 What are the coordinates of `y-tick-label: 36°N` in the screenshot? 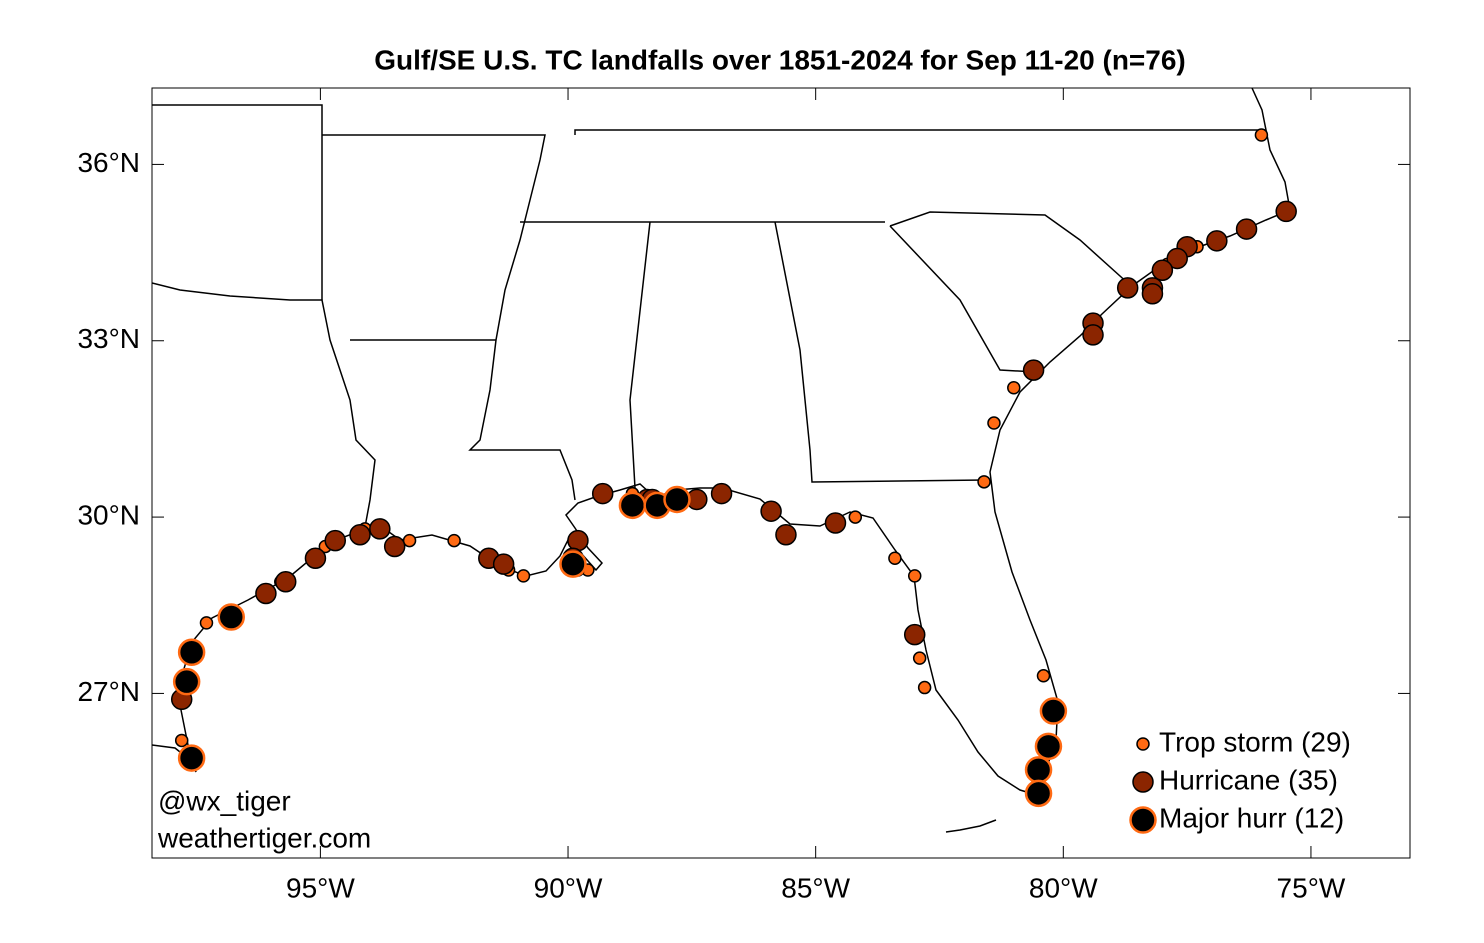 It's located at (108, 162).